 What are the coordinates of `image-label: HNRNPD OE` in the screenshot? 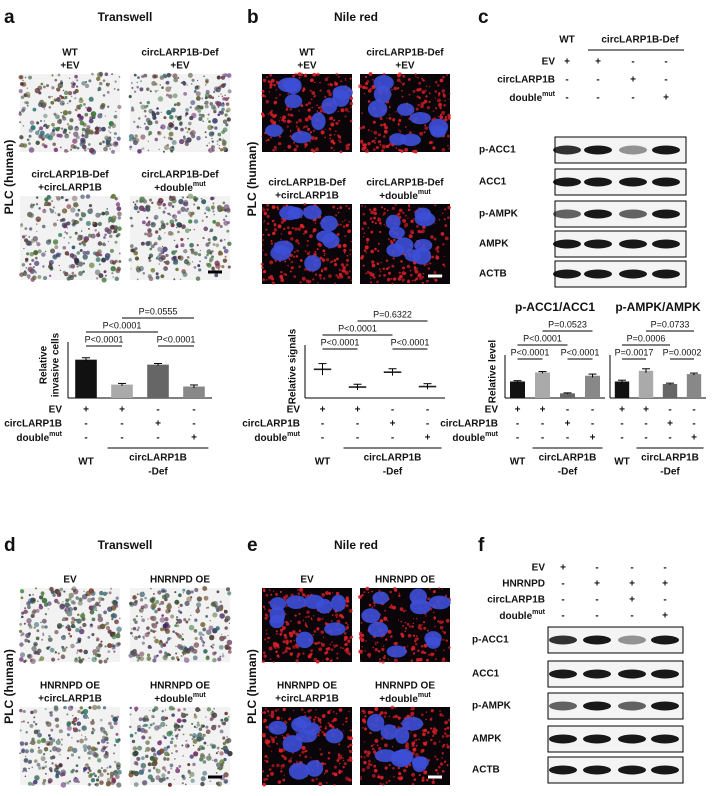 It's located at (180, 686).